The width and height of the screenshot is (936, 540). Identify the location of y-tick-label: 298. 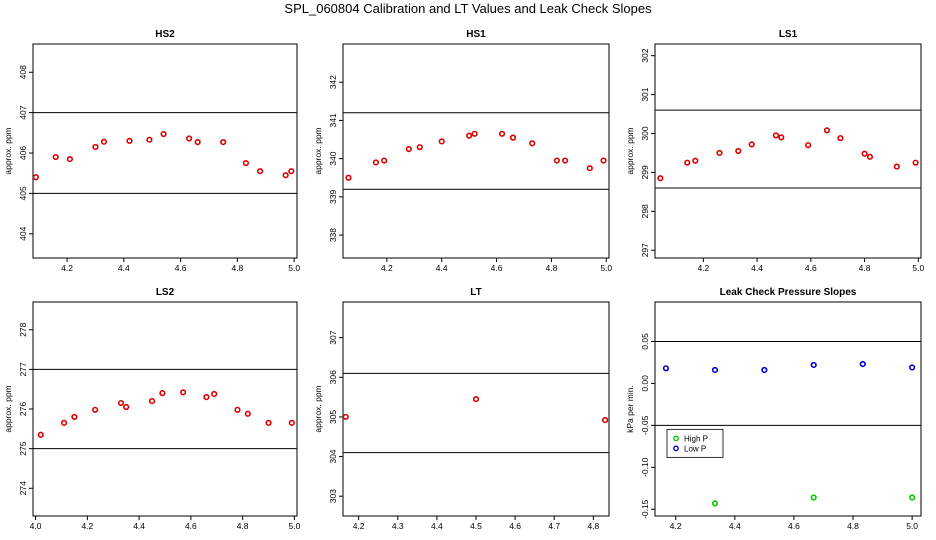
(645, 211).